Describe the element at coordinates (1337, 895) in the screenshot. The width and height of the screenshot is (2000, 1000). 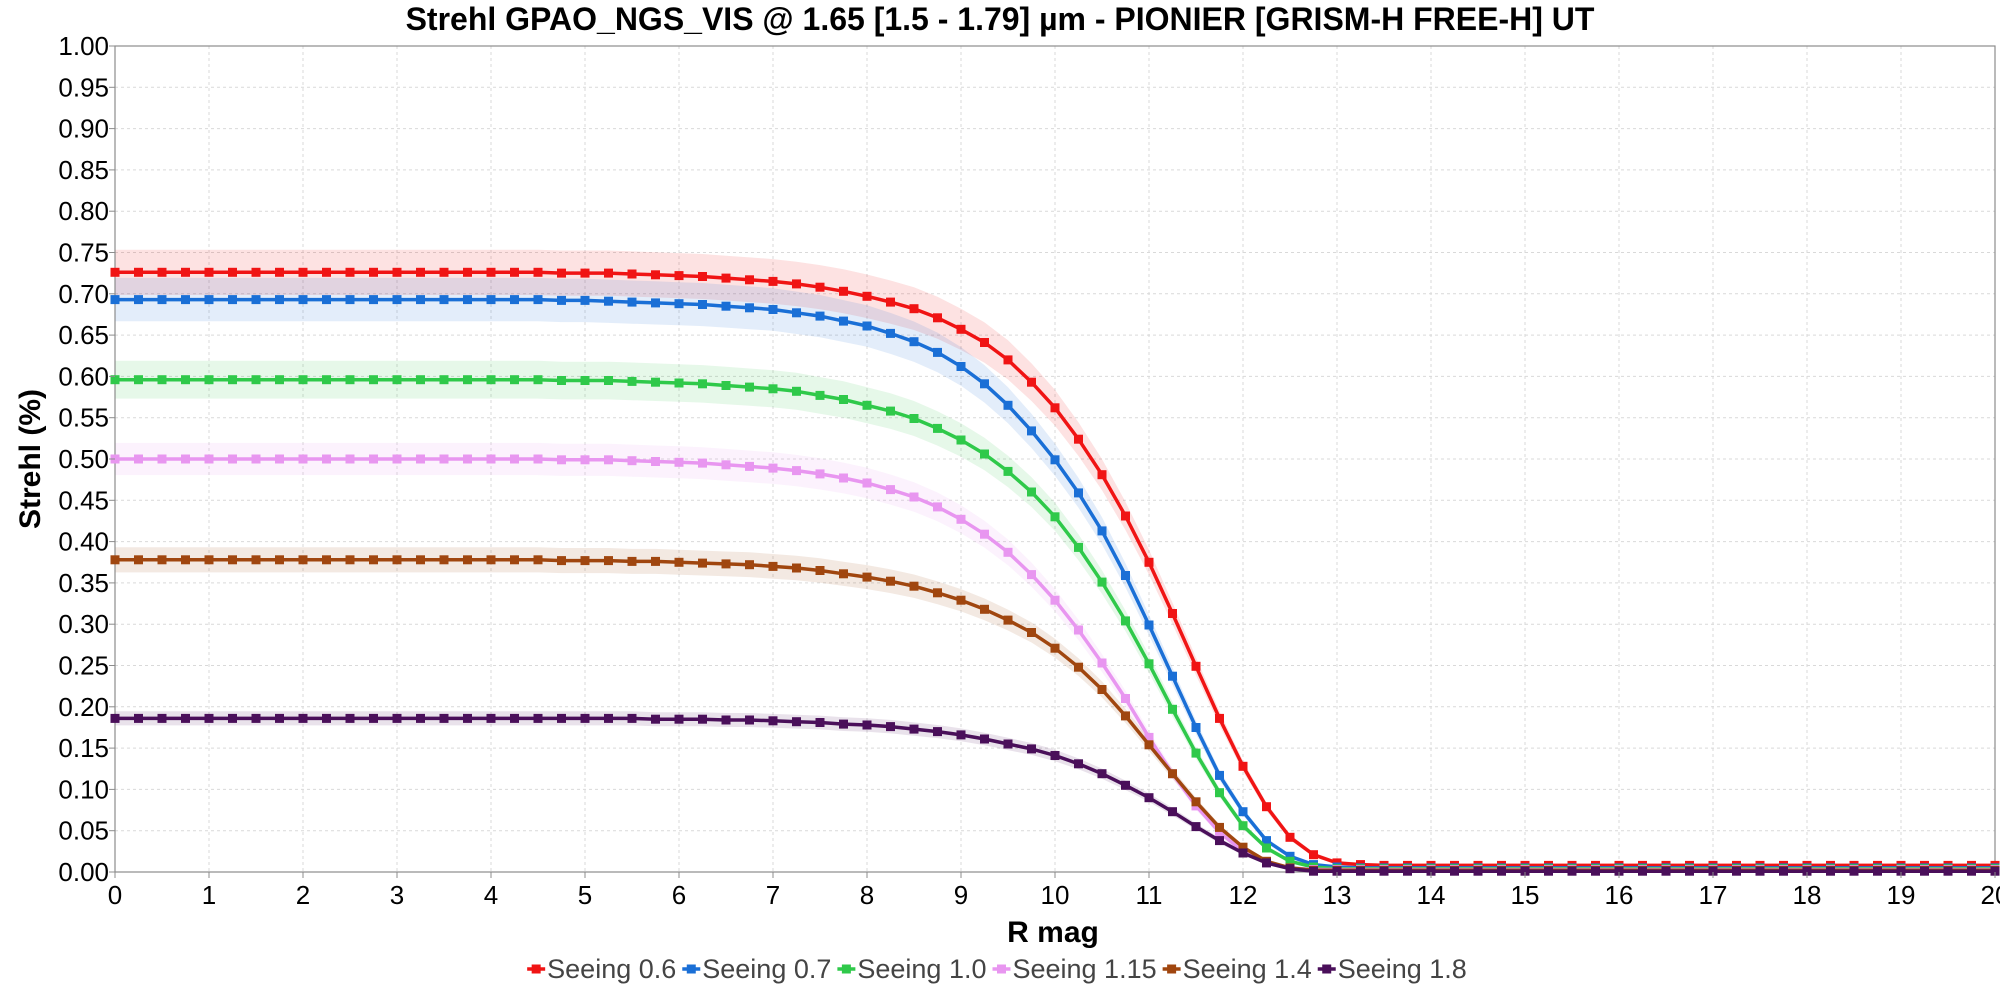
I see `x-tick-label: 13` at that location.